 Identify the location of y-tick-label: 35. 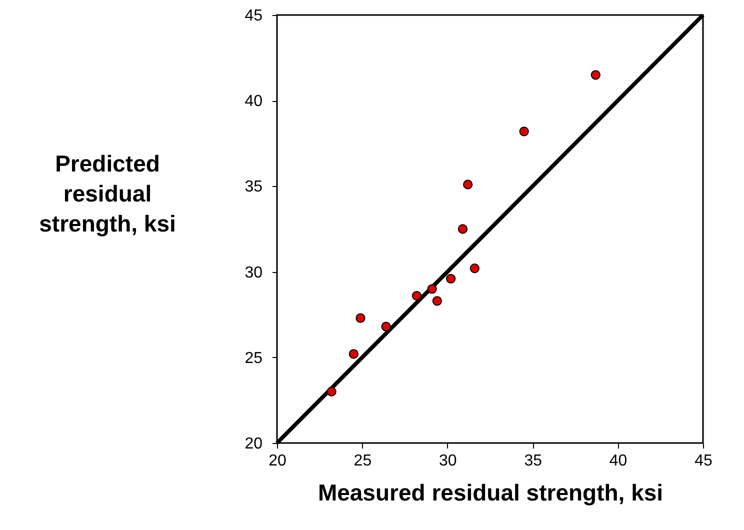
(253, 187).